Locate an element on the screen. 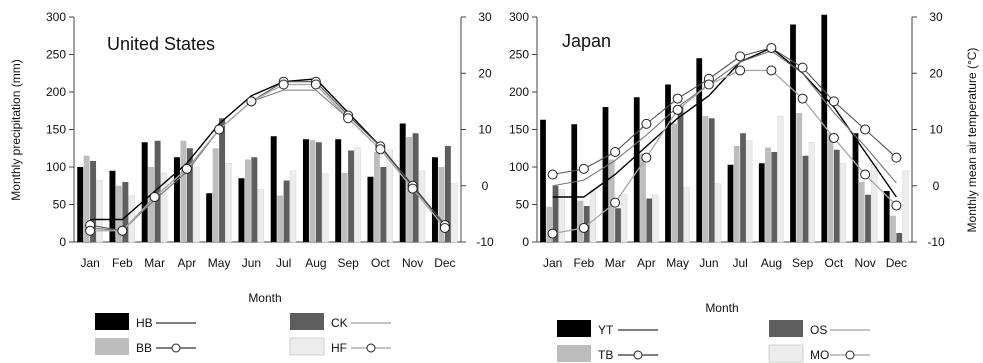 This screenshot has width=983, height=363. legend-item-os: OS is located at coordinates (819, 328).